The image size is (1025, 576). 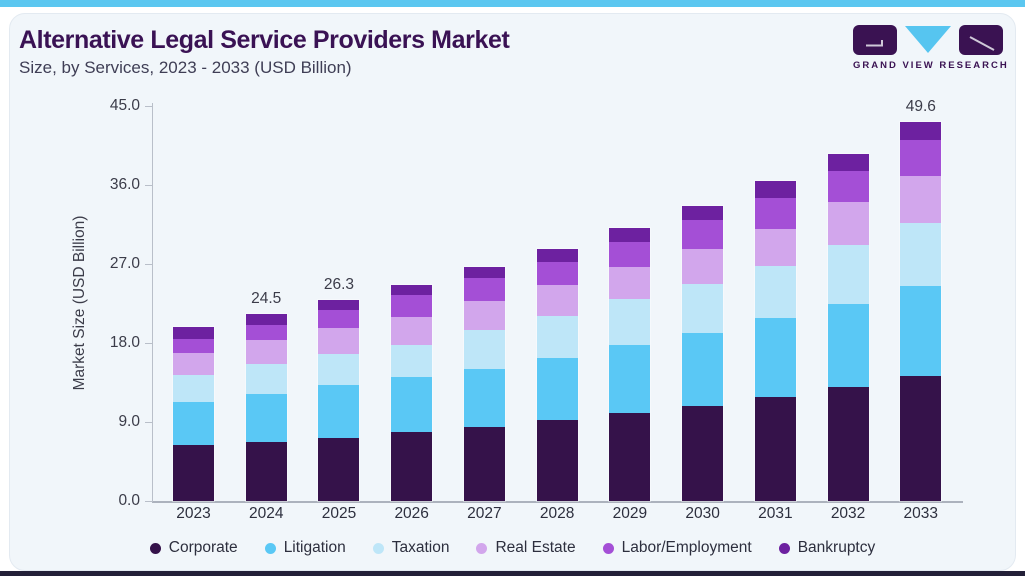 What do you see at coordinates (411, 513) in the screenshot?
I see `x-tick-label-2026: 2026` at bounding box center [411, 513].